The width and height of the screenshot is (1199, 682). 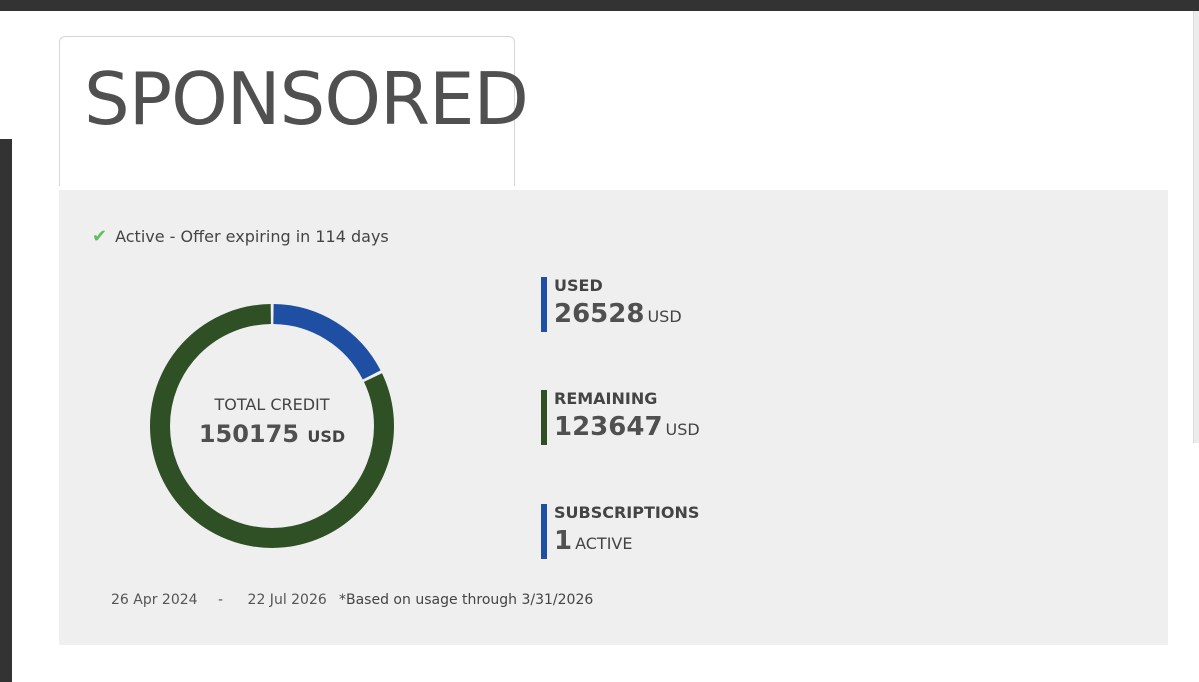 I want to click on subscriptions-value: 1 ACTIVE, so click(x=626, y=542).